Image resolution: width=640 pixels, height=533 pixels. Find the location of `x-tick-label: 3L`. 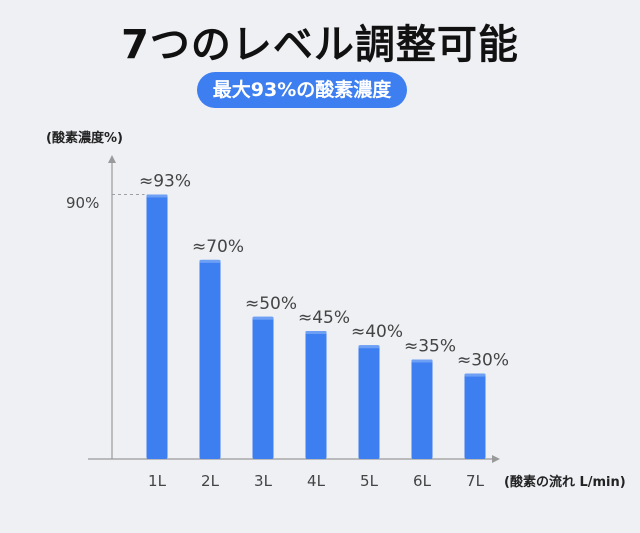

x-tick-label: 3L is located at coordinates (263, 481).